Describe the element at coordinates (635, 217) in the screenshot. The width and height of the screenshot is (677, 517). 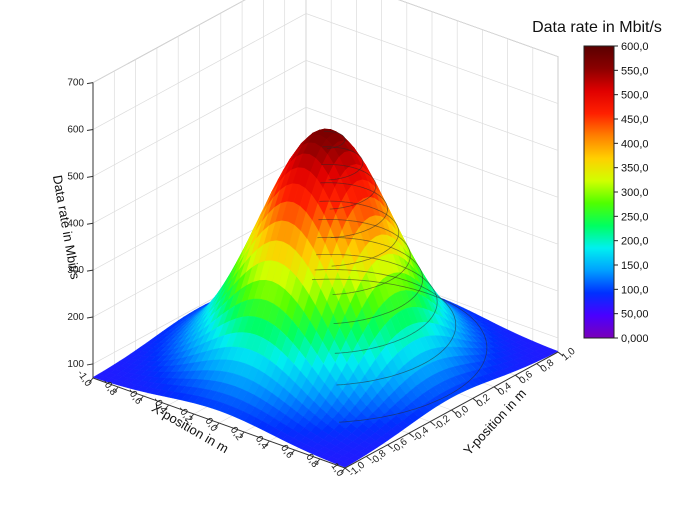
I see `colorbar-tick-label: 250,0` at that location.